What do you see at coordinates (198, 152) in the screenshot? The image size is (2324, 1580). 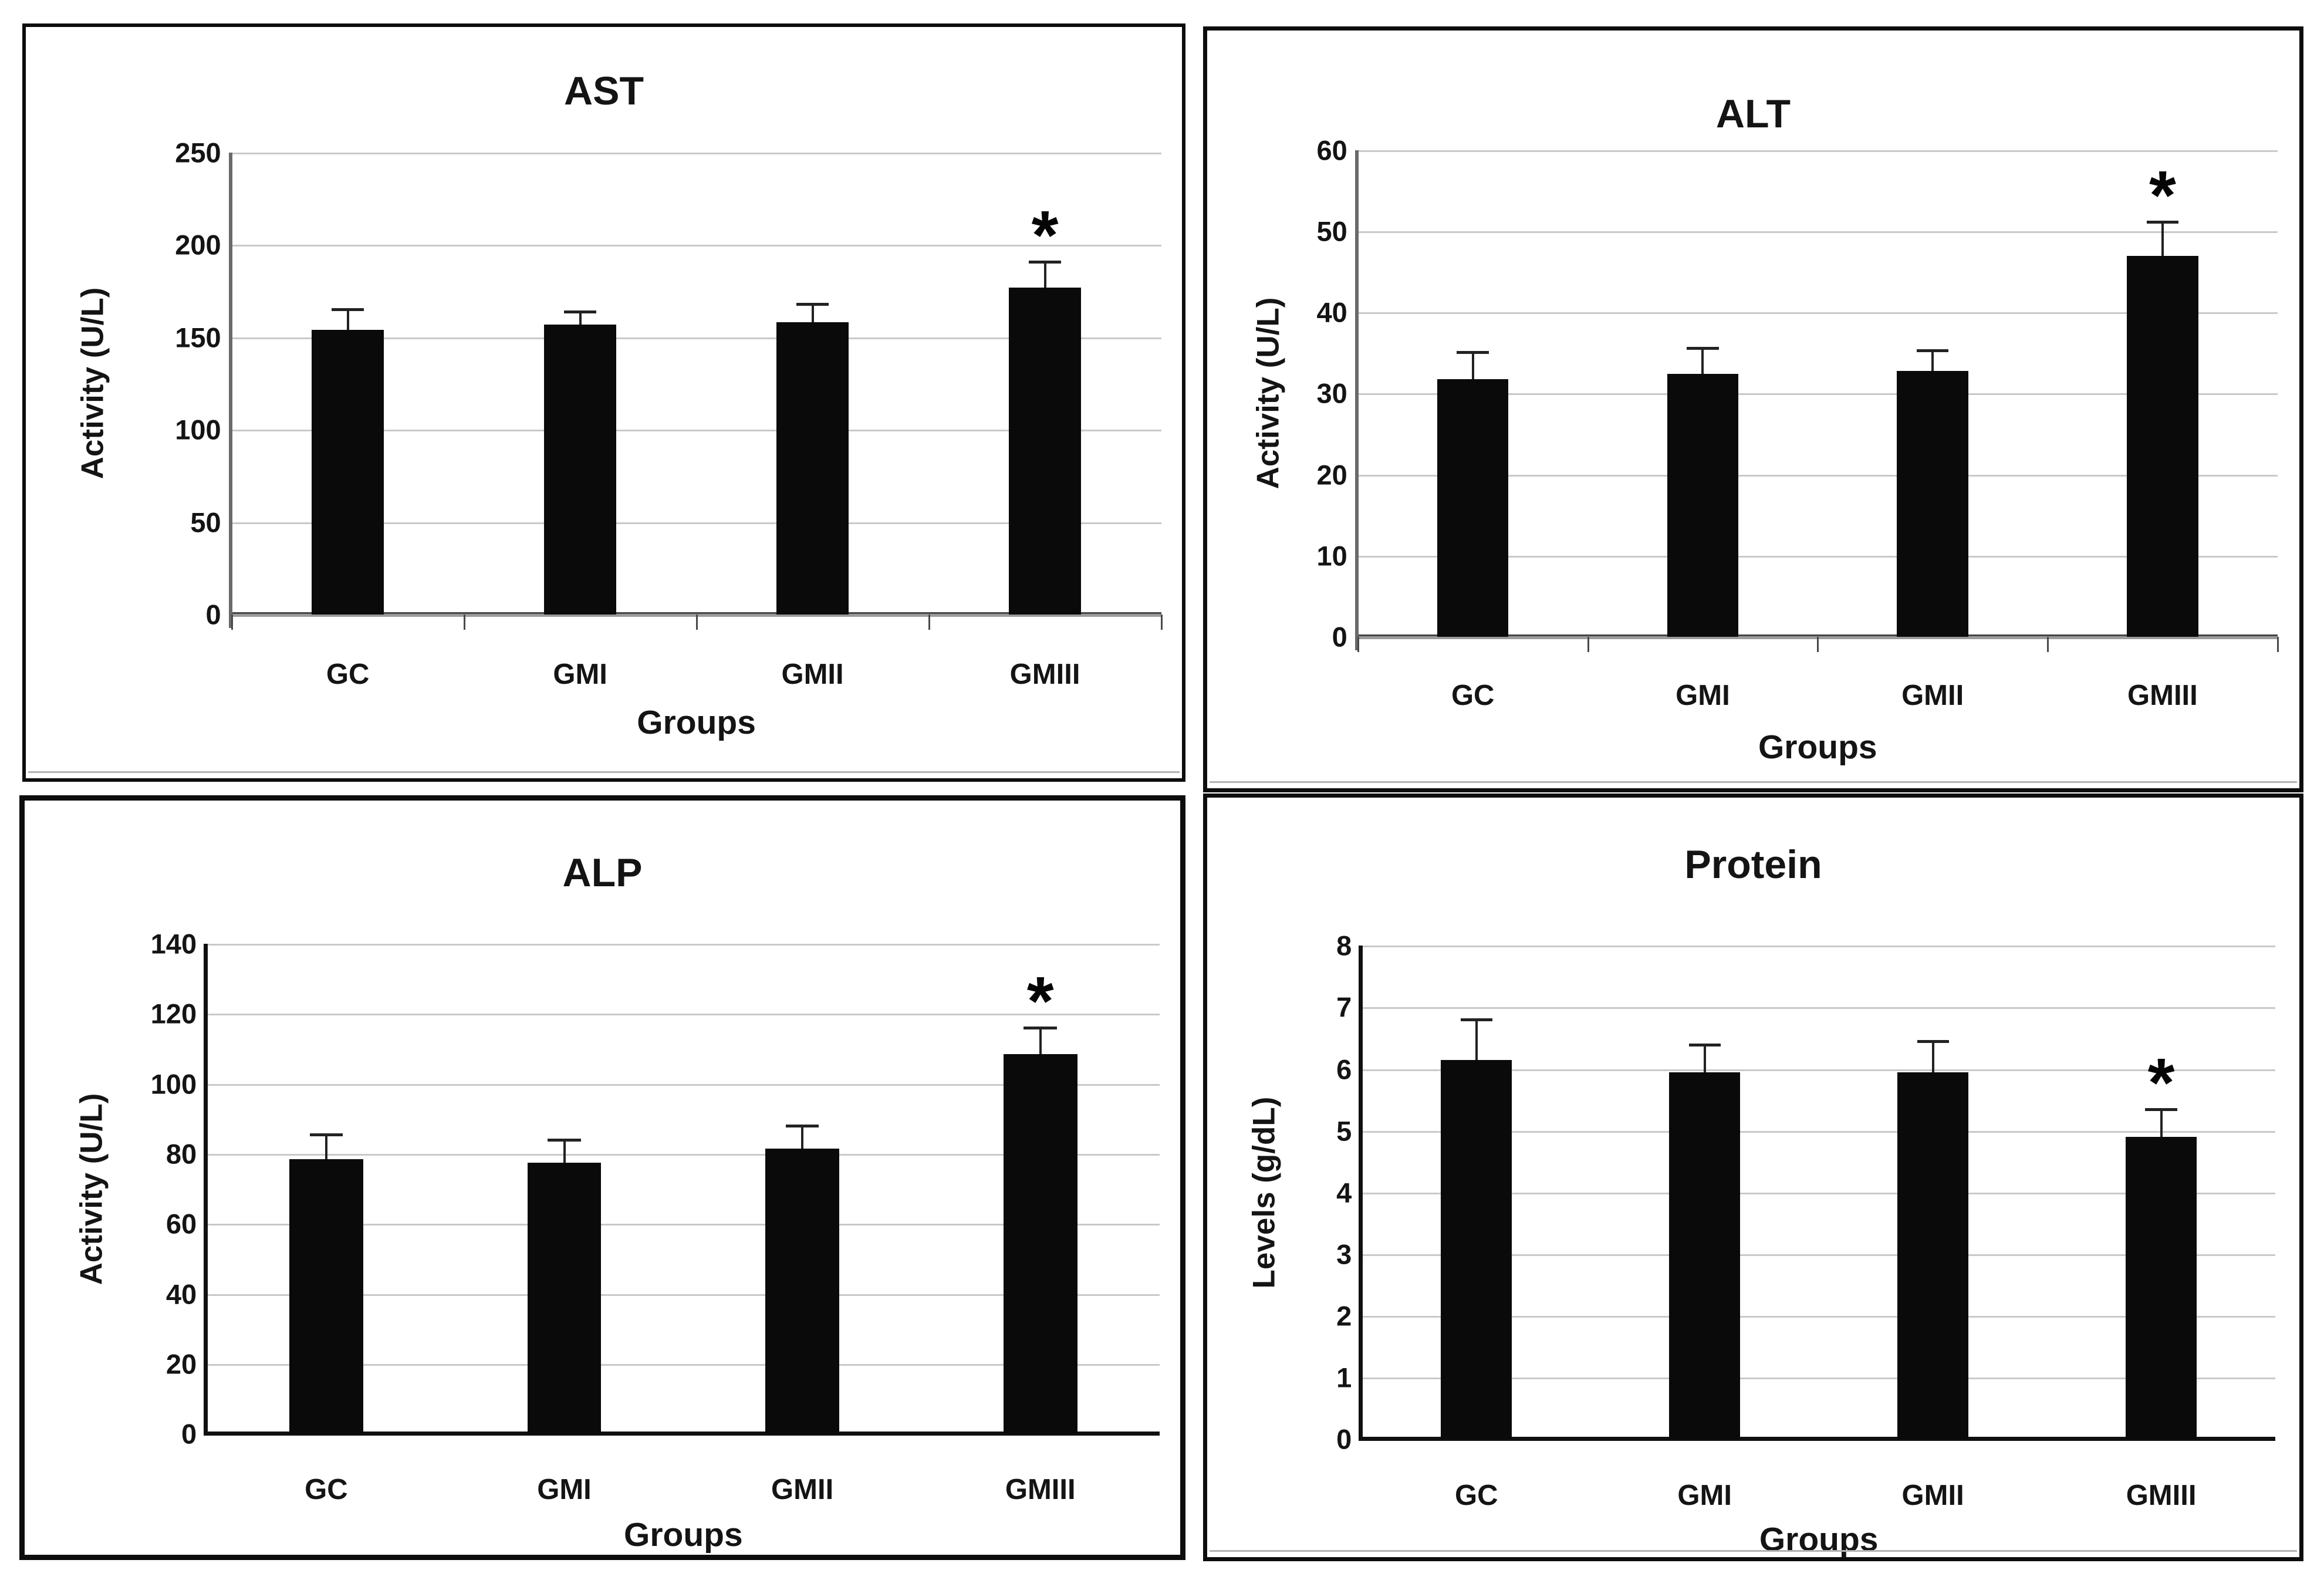 I see `y-tick-label: 250` at bounding box center [198, 152].